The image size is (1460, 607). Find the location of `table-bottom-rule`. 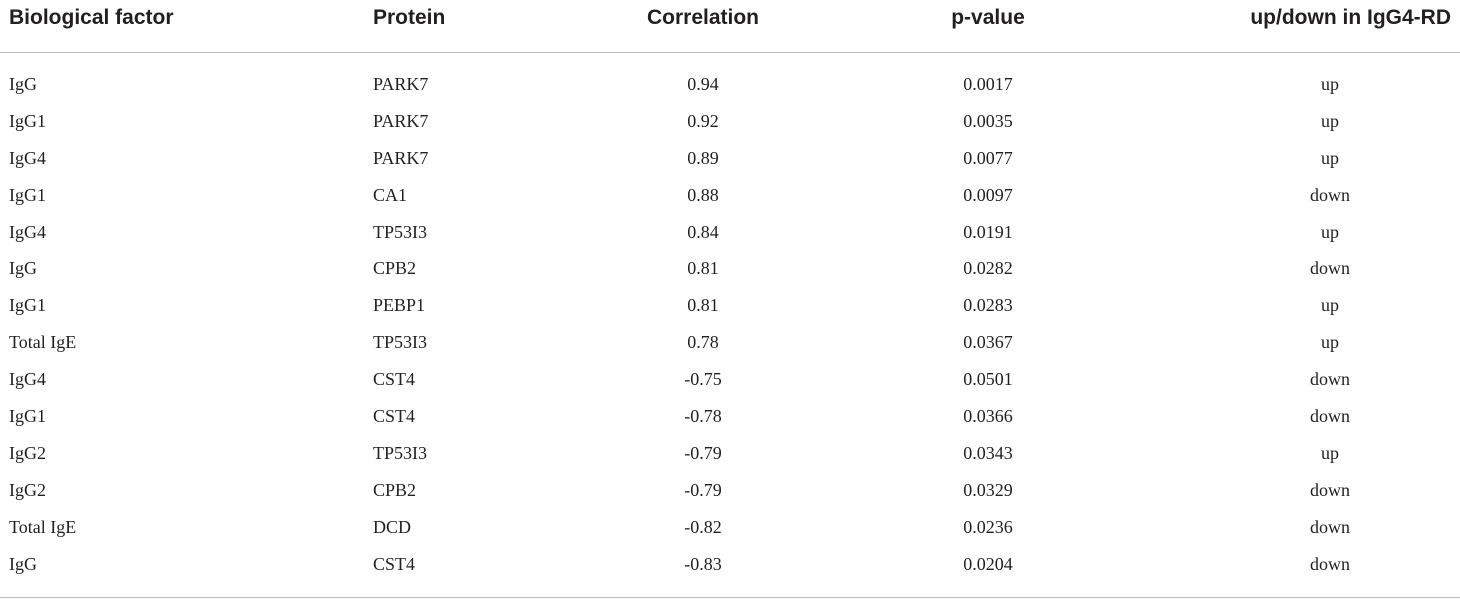

table-bottom-rule is located at coordinates (730, 597).